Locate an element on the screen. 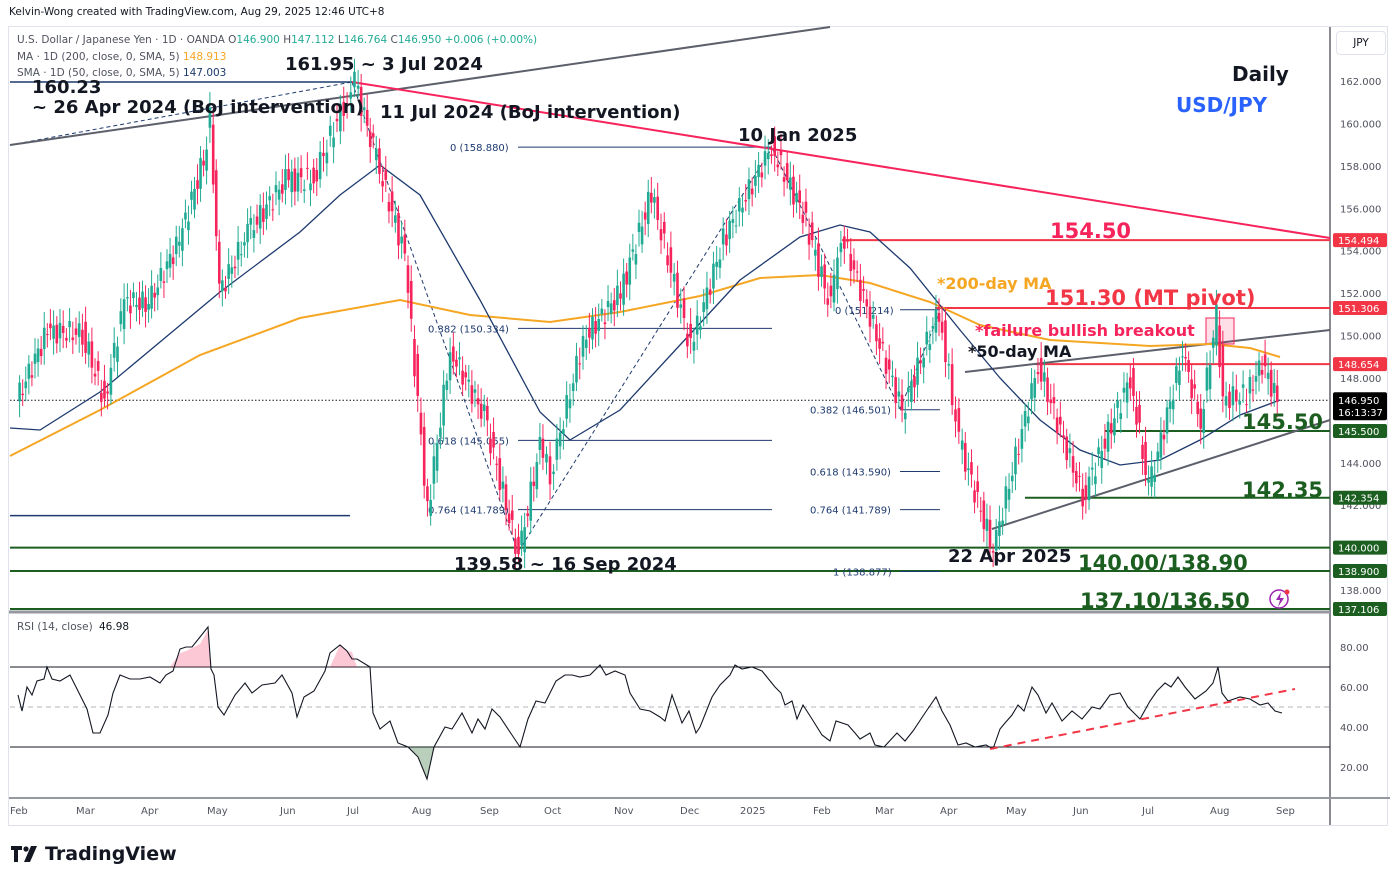 Image resolution: width=1400 pixels, height=883 pixels. level-price-tag: 145.500 is located at coordinates (1358, 432).